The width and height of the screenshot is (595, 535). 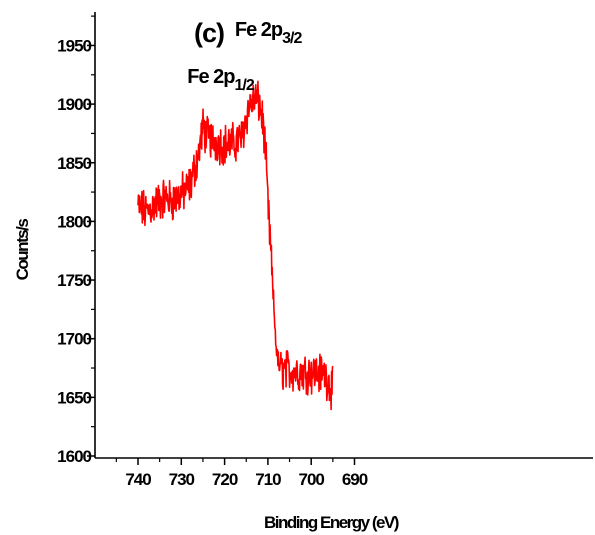 I want to click on panel-label: (c), so click(x=209, y=33).